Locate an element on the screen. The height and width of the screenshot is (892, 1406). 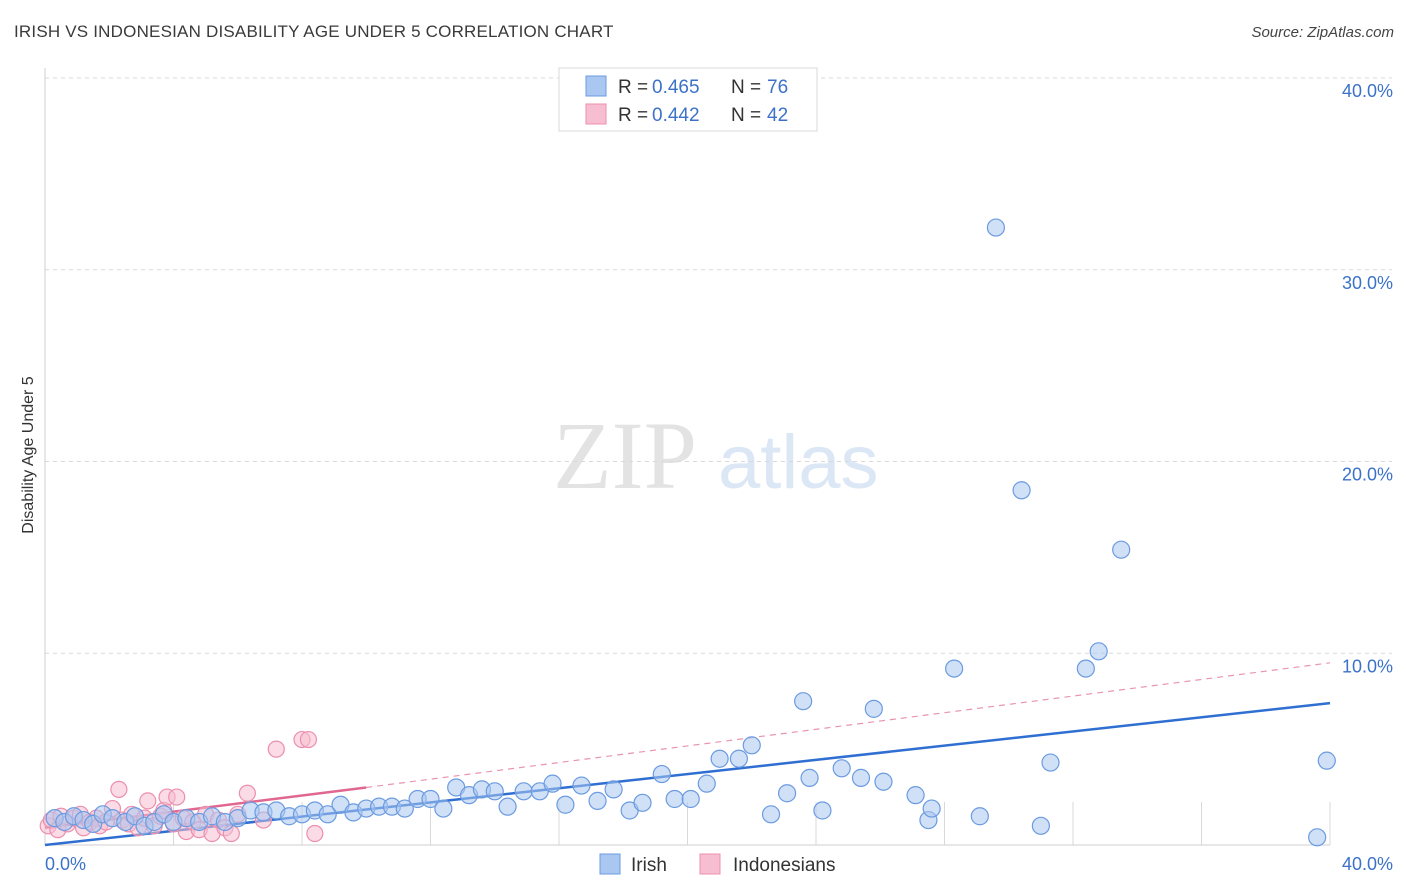
bottom-legend-swatch-indonesians is located at coordinates (710, 864).